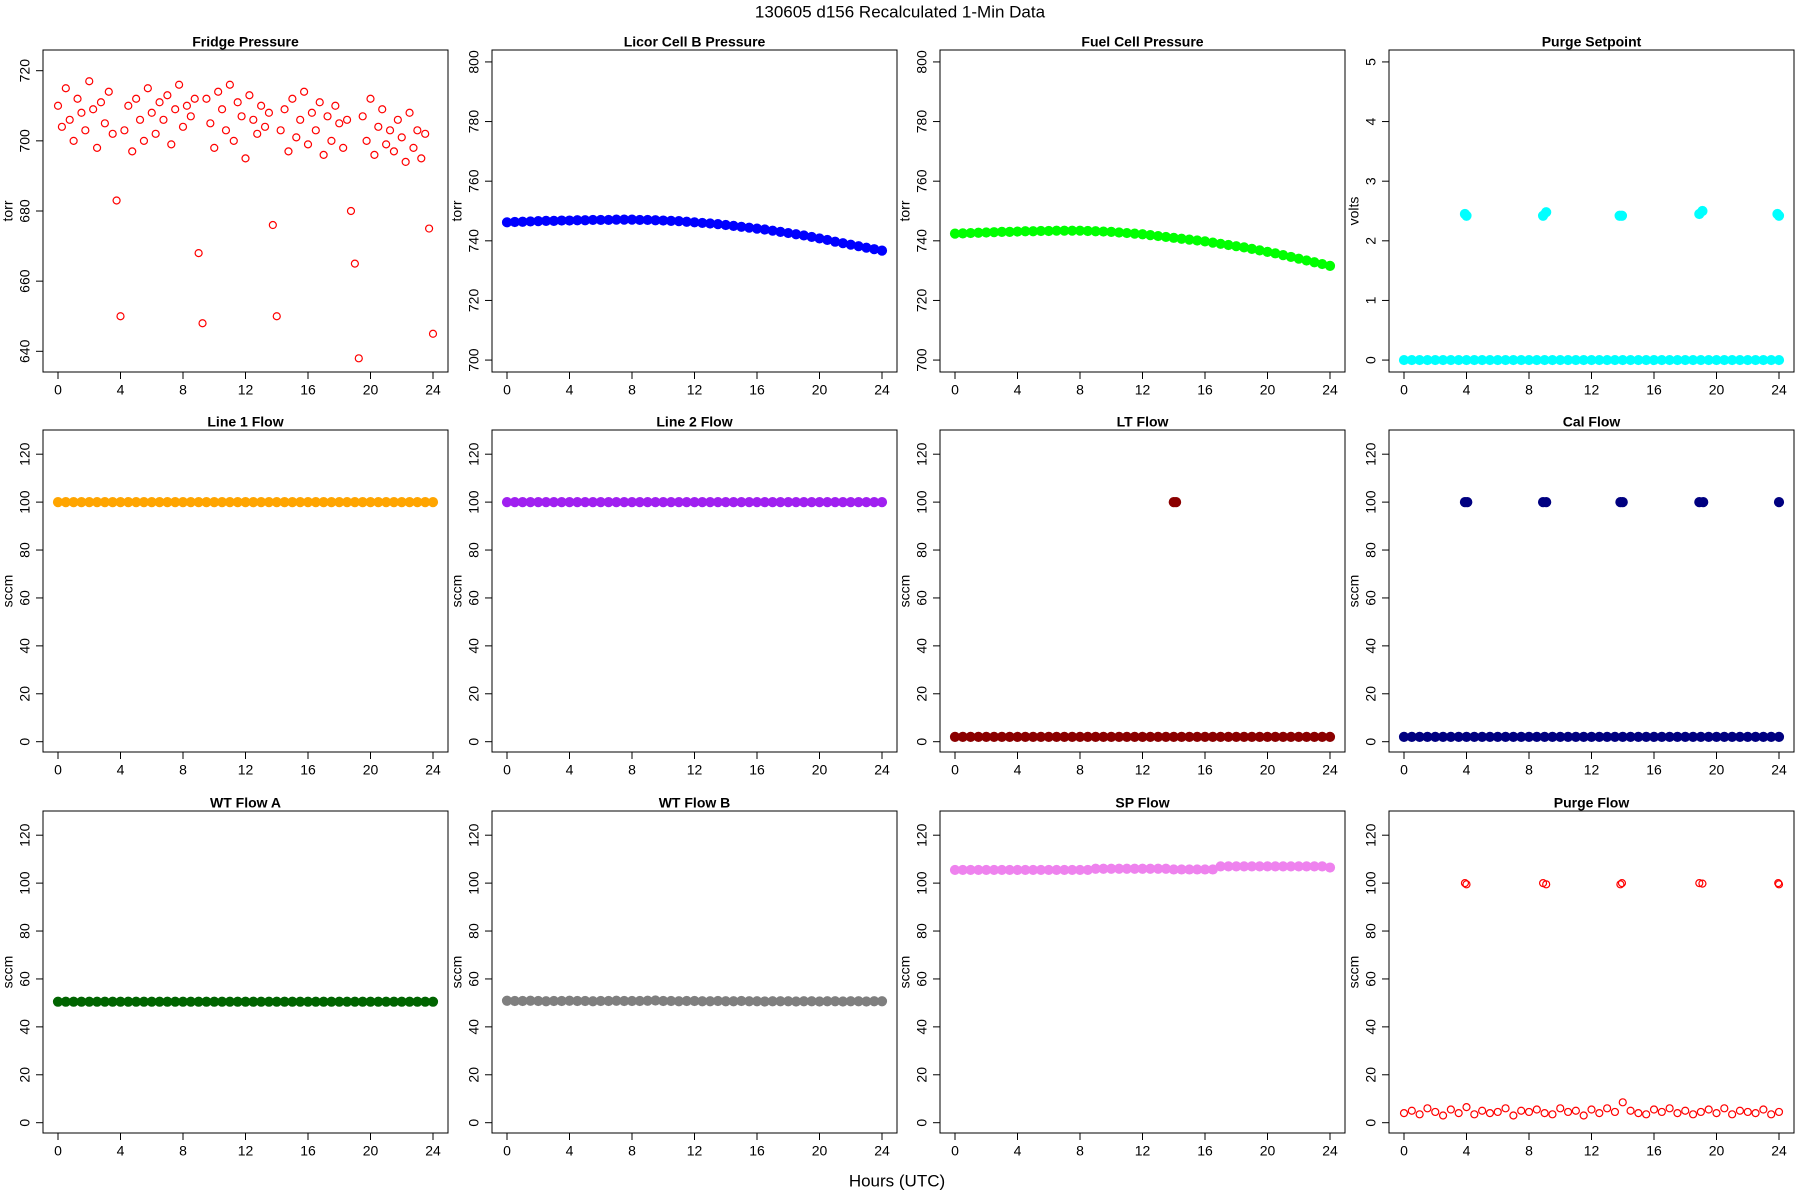 The image size is (1800, 1200). Describe the element at coordinates (25, 141) in the screenshot. I see `y-tick-label: 700` at that location.